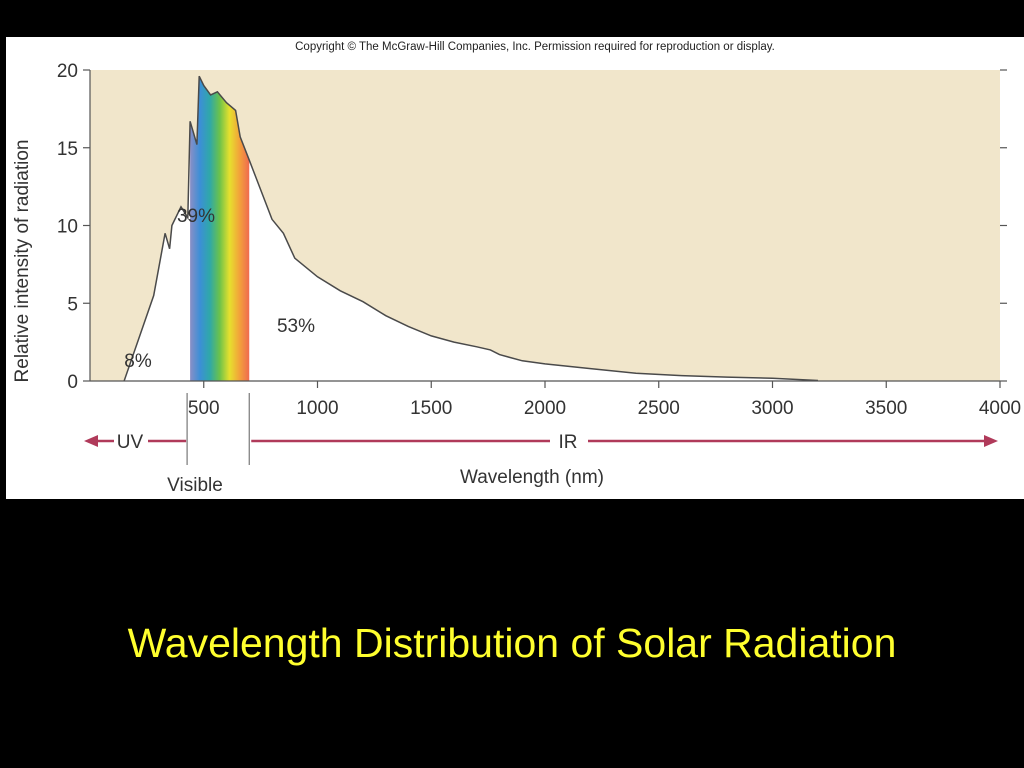 This screenshot has width=1024, height=768. What do you see at coordinates (991, 441) in the screenshot?
I see `ir-arrow-head` at bounding box center [991, 441].